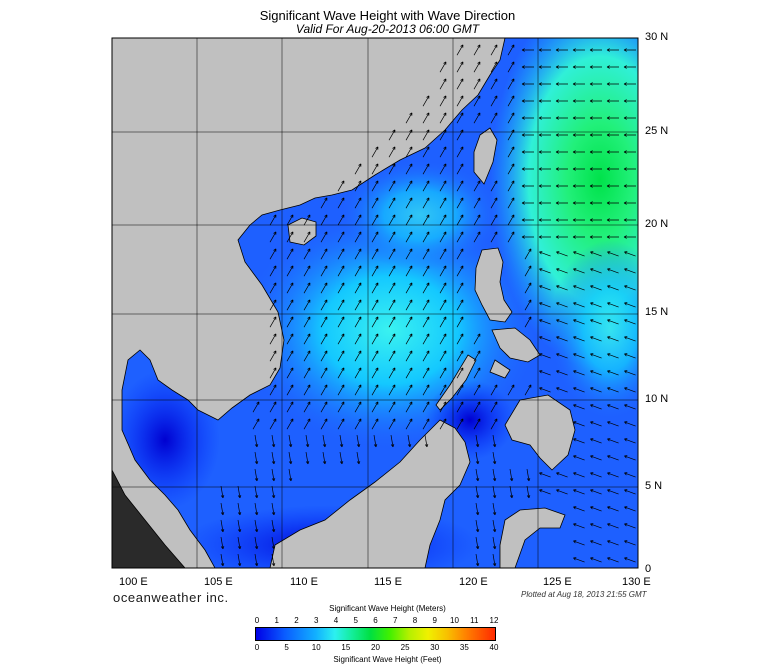 The width and height of the screenshot is (775, 665). What do you see at coordinates (346, 647) in the screenshot?
I see `feet-tick-label: 15` at bounding box center [346, 647].